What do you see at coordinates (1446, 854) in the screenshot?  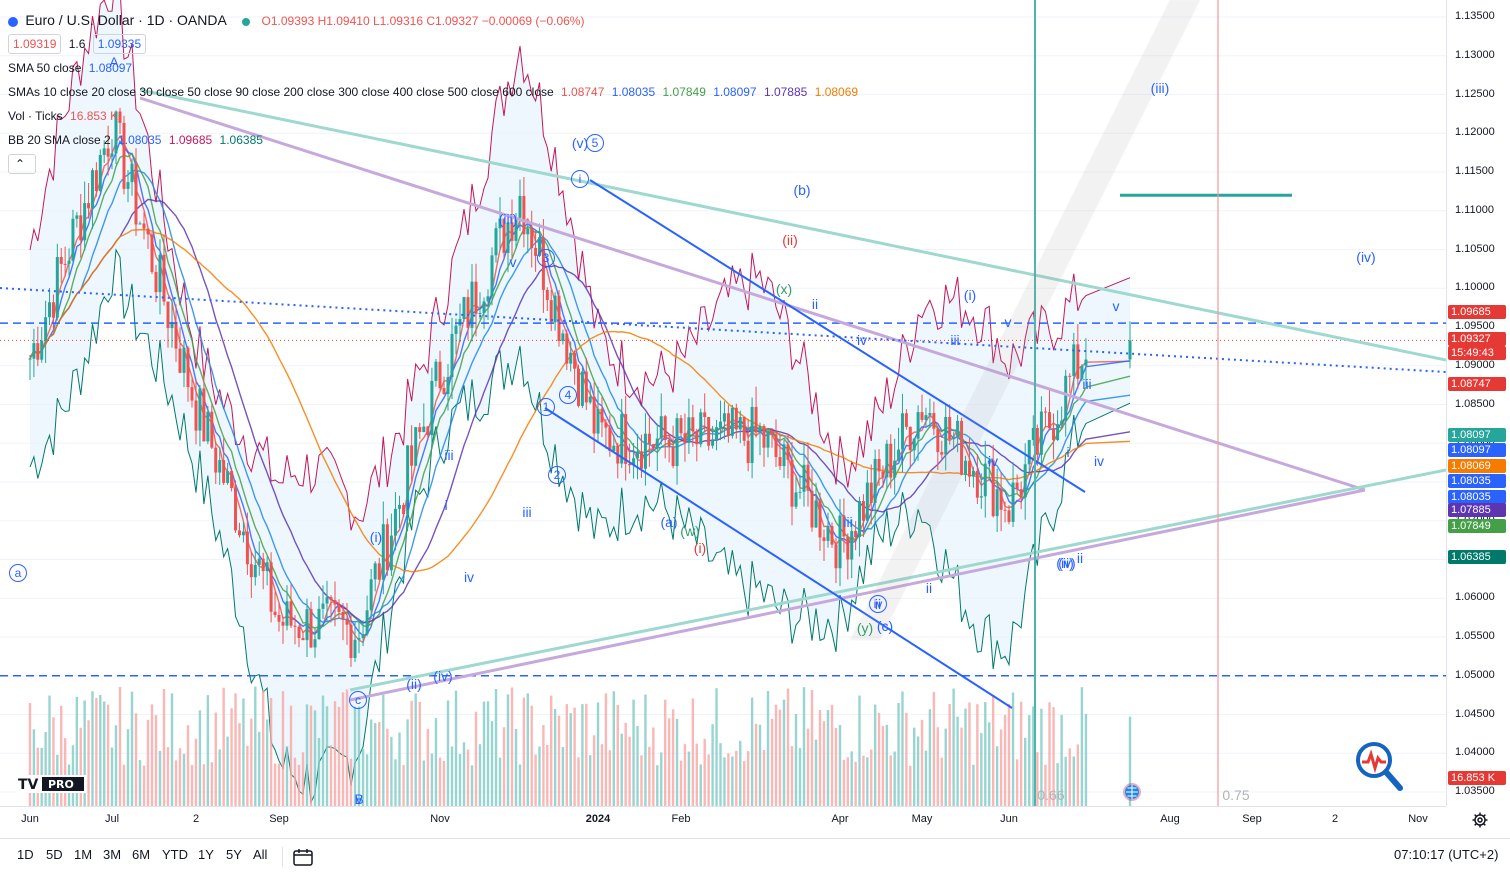 I see `clock-time: 07:10:17 (UTC+2)` at bounding box center [1446, 854].